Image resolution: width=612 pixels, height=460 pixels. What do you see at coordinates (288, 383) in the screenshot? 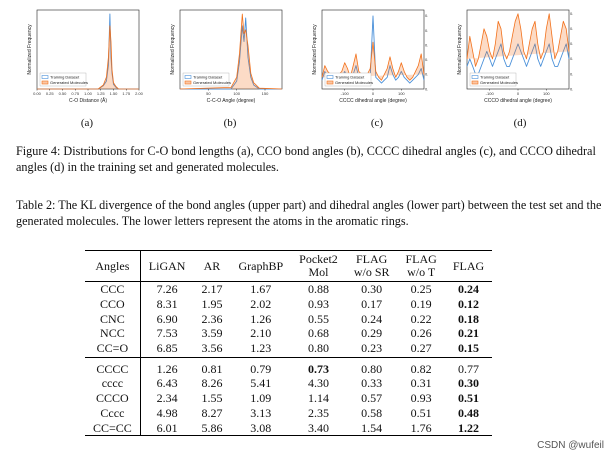
I see `table-row: cccc 6.43 8.26 5.41 4.30 0.33 0.31 0.30` at bounding box center [288, 383].